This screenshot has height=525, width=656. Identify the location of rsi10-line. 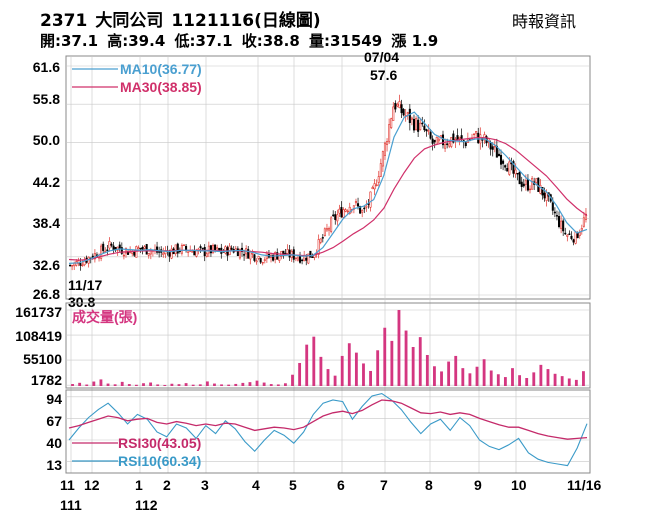
(328, 430).